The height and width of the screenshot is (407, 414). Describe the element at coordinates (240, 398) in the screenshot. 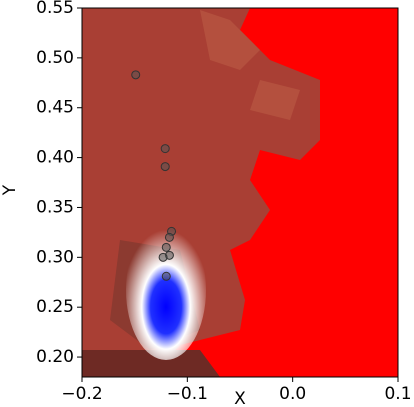

I see `x-axis-label: X` at that location.